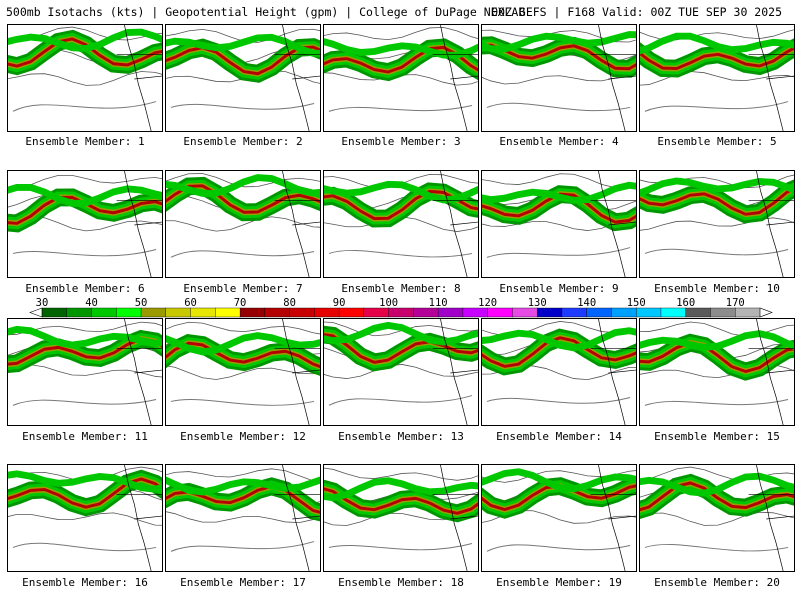 Image resolution: width=800 pixels, height=600 pixels. Describe the element at coordinates (717, 582) in the screenshot. I see `ensemble-member-caption: Ensemble Member: 20` at that location.